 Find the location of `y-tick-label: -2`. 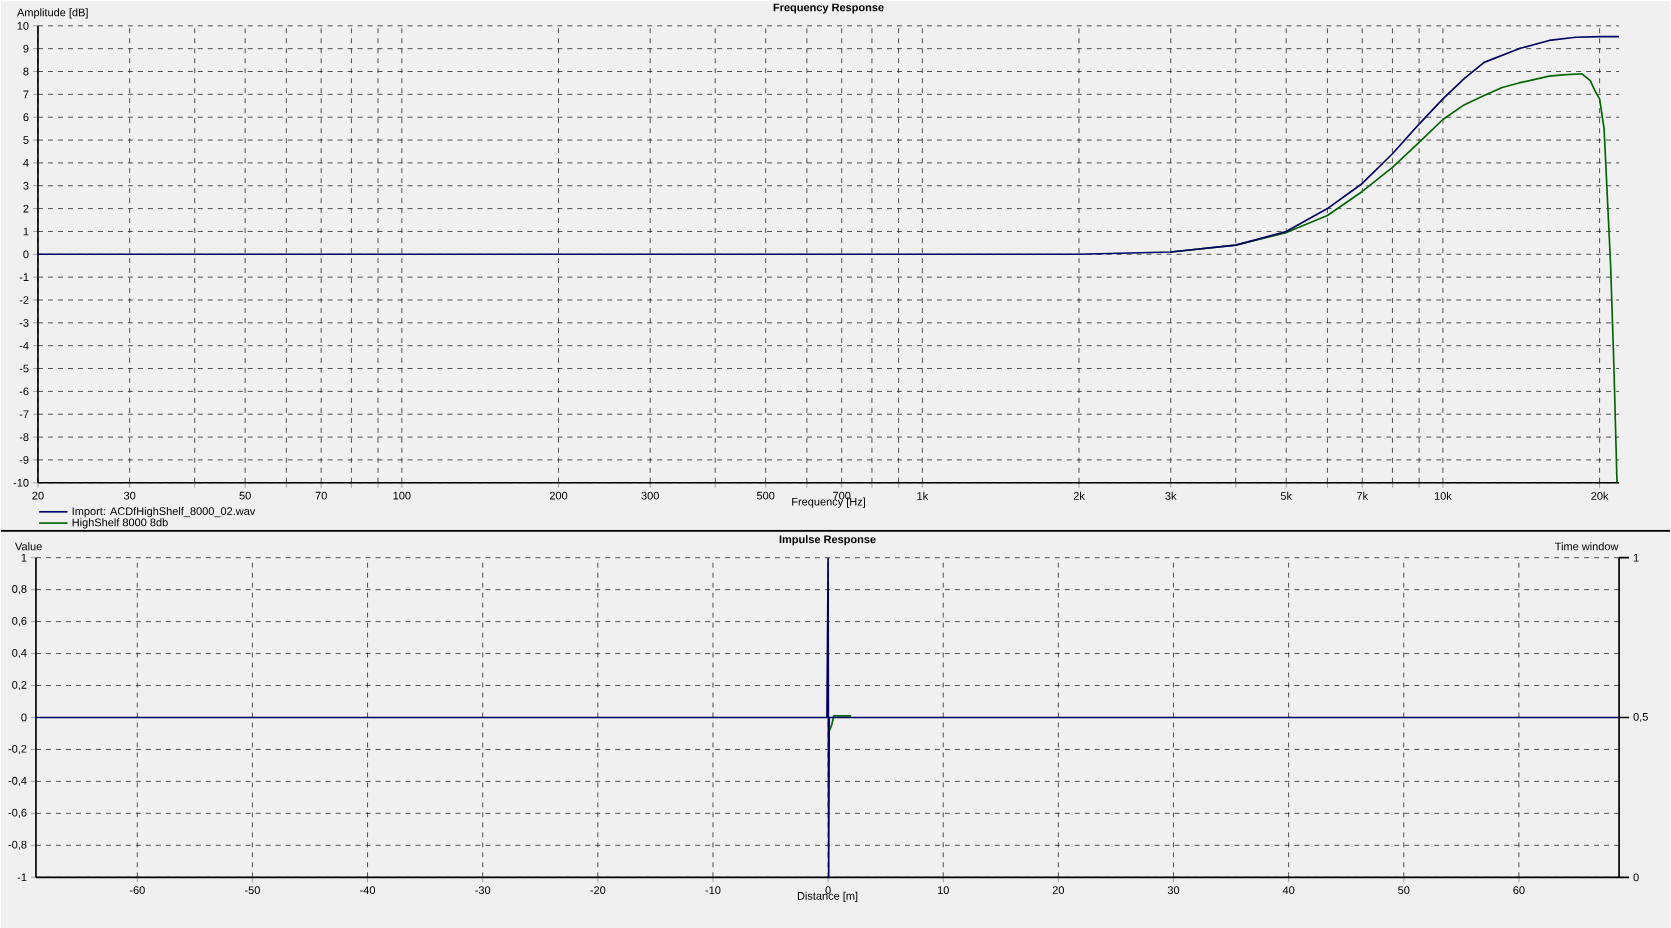

y-tick-label: -2 is located at coordinates (24, 300).